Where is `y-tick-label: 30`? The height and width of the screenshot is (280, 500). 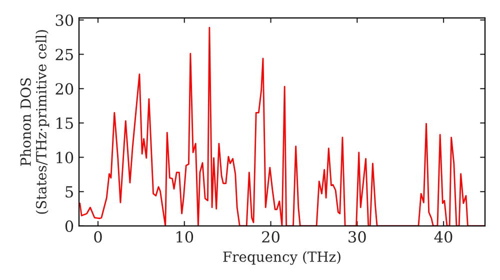 y-tick-label: 30 is located at coordinates (65, 20).